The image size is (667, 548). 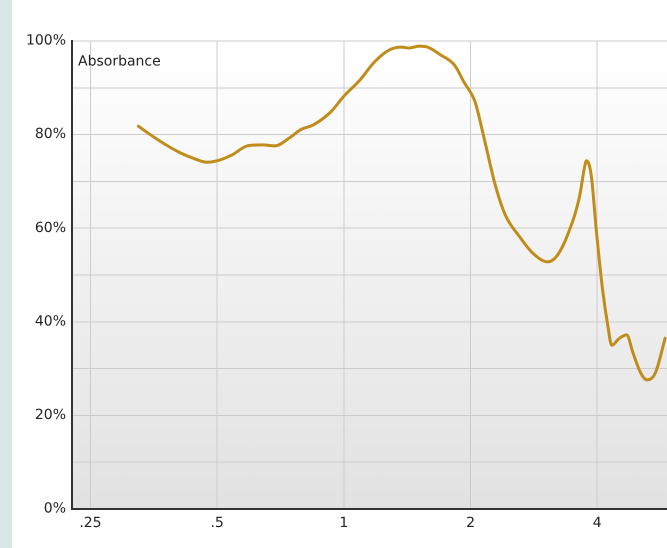 What do you see at coordinates (46, 40) in the screenshot?
I see `y-tick-label: 100%` at bounding box center [46, 40].